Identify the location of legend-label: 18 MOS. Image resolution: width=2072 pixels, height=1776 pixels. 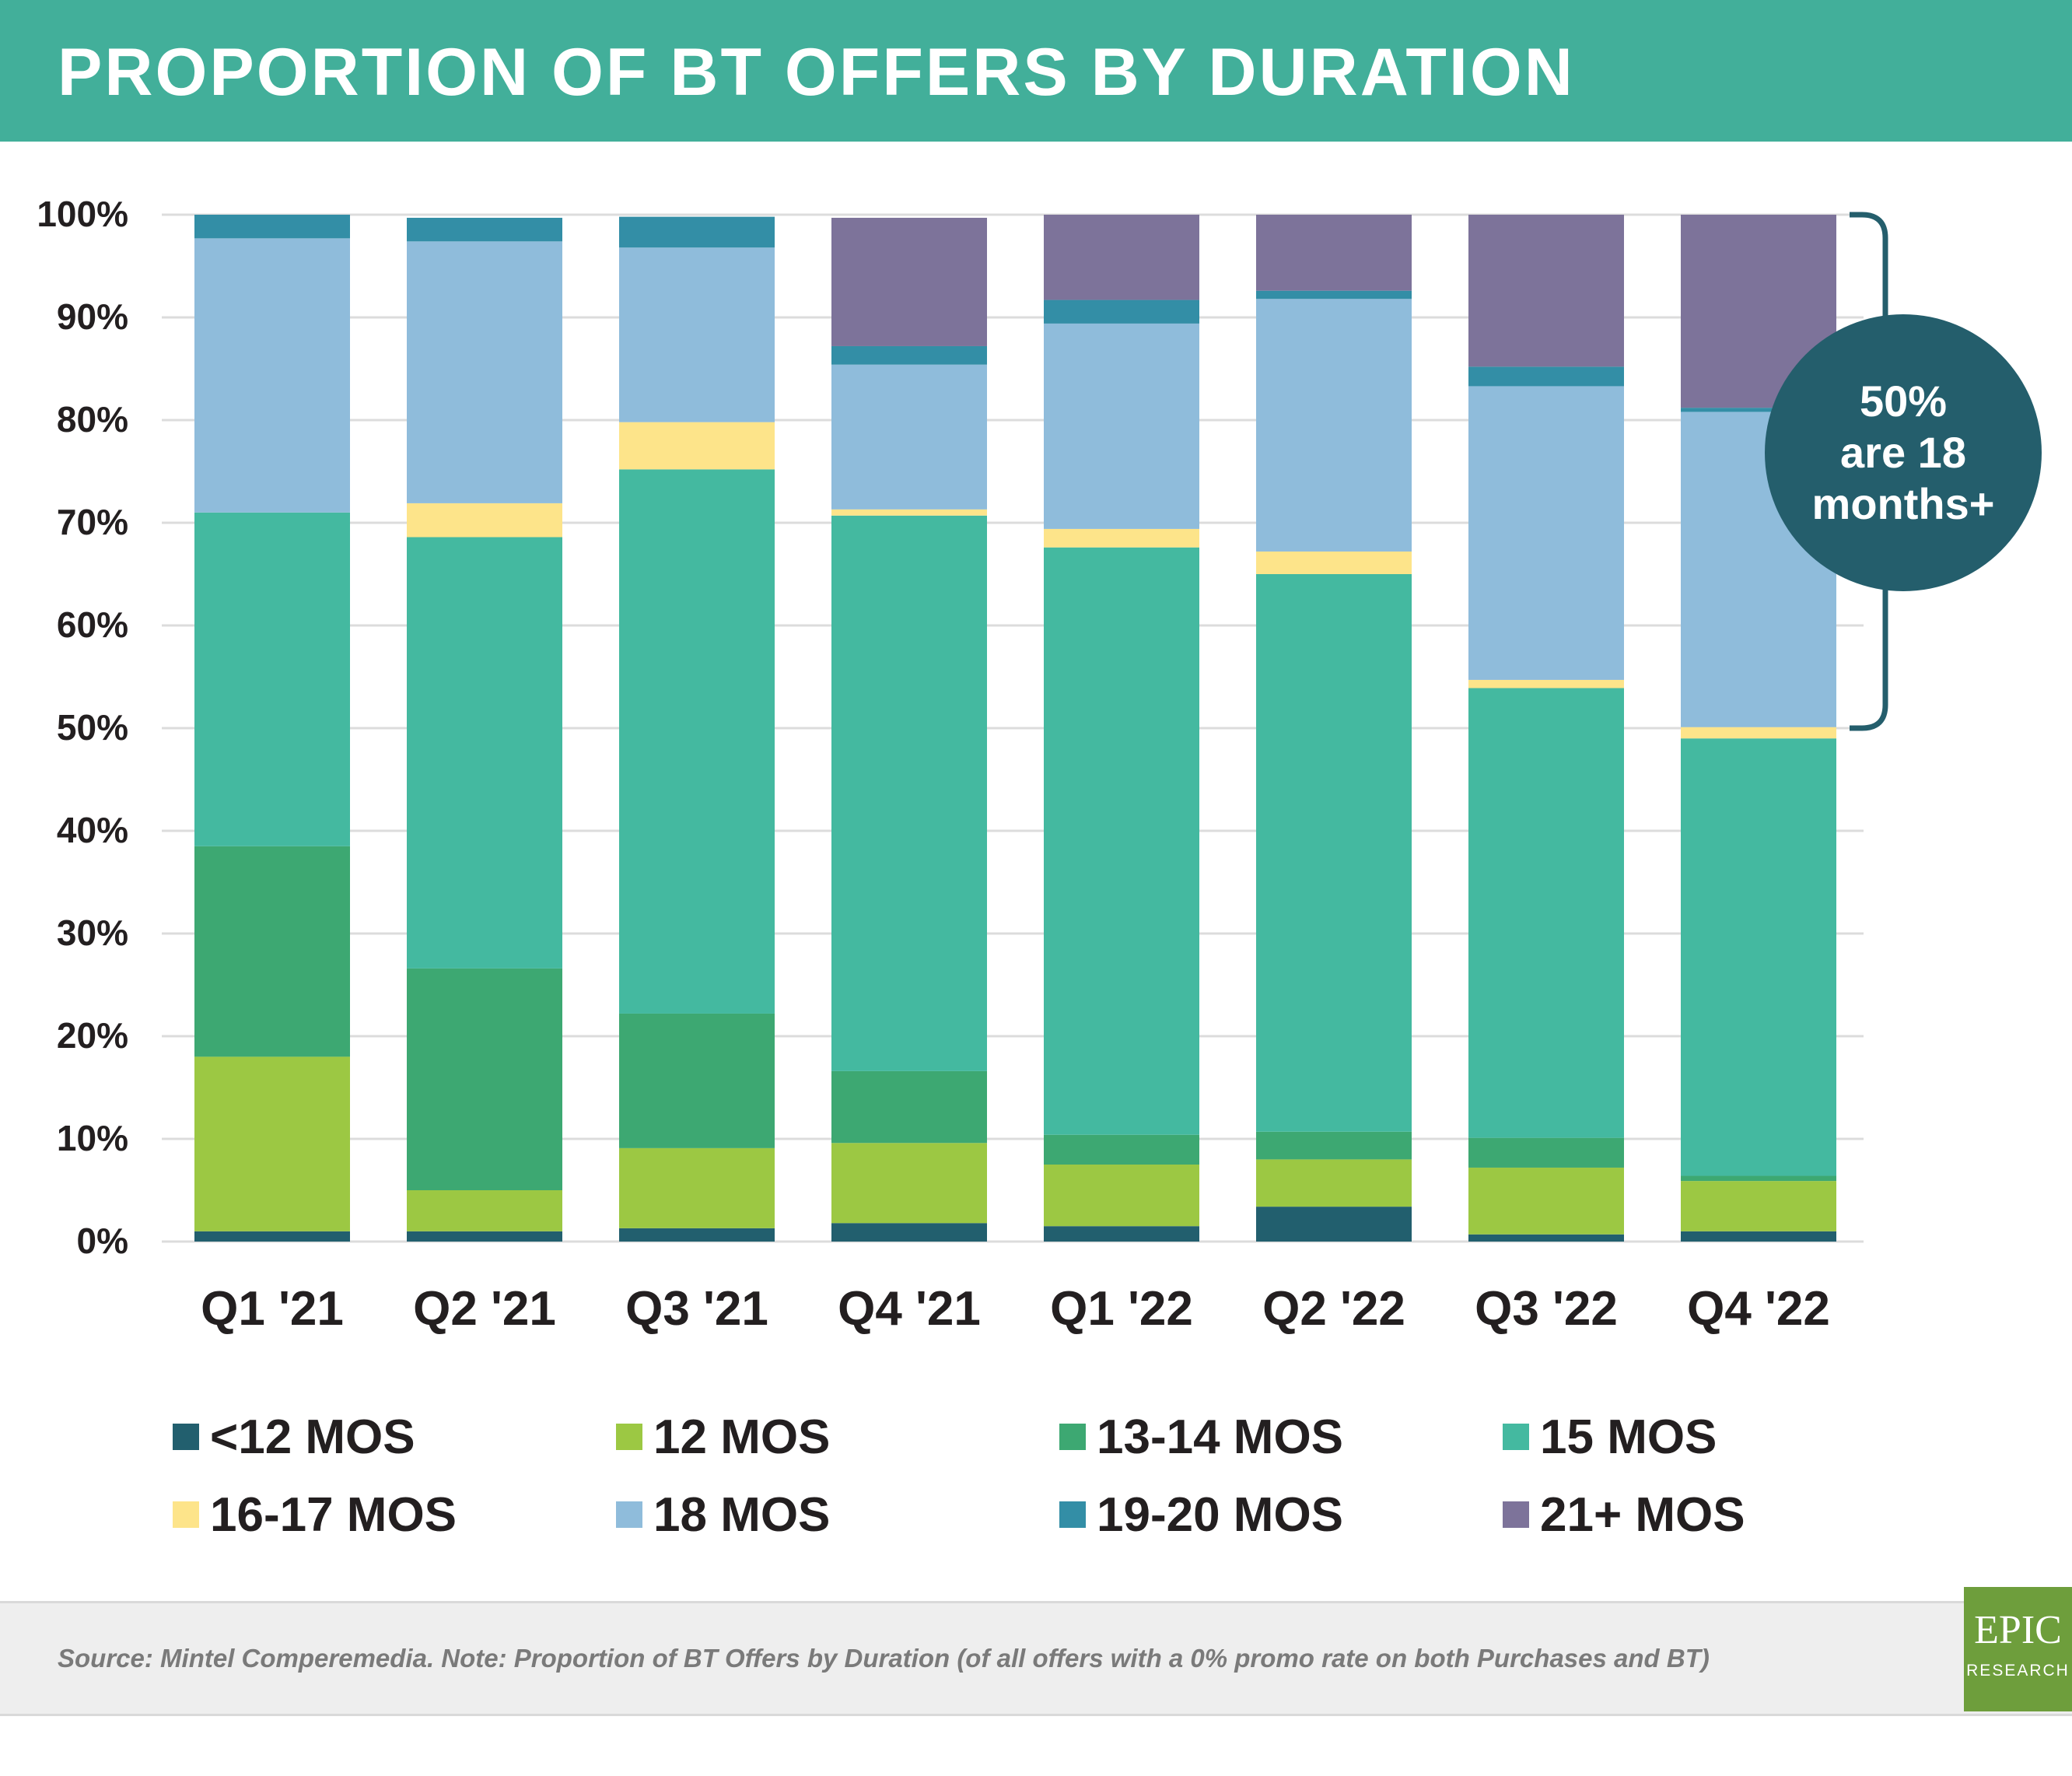
(742, 1514).